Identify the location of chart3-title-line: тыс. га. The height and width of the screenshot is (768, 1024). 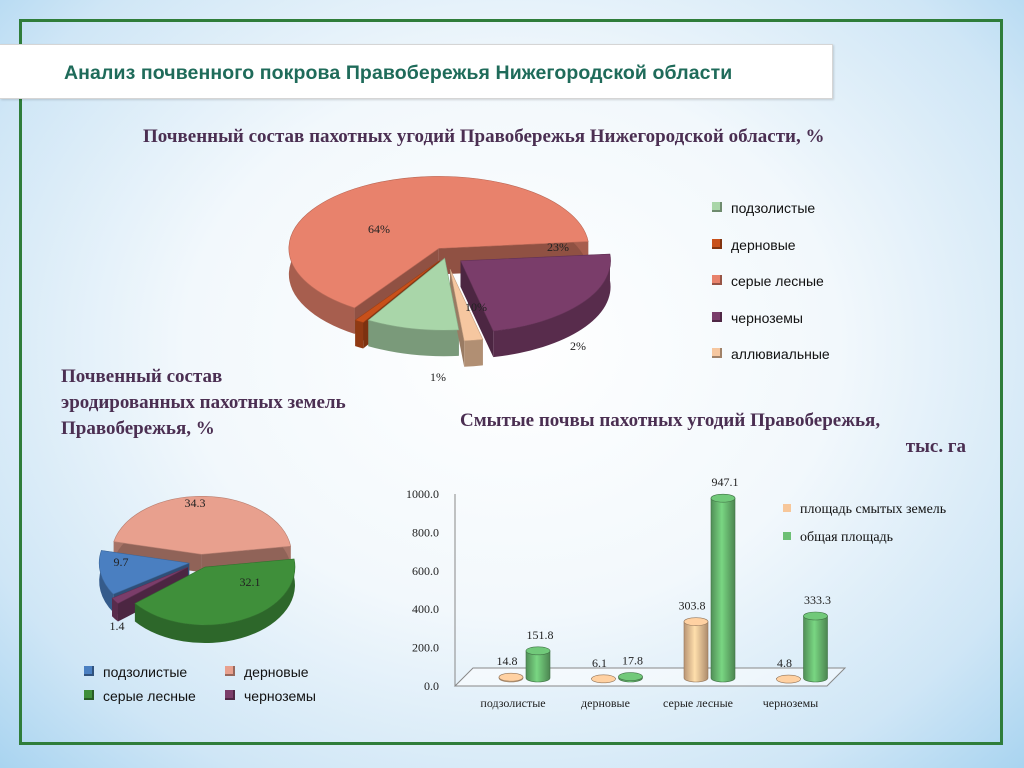
(935, 446).